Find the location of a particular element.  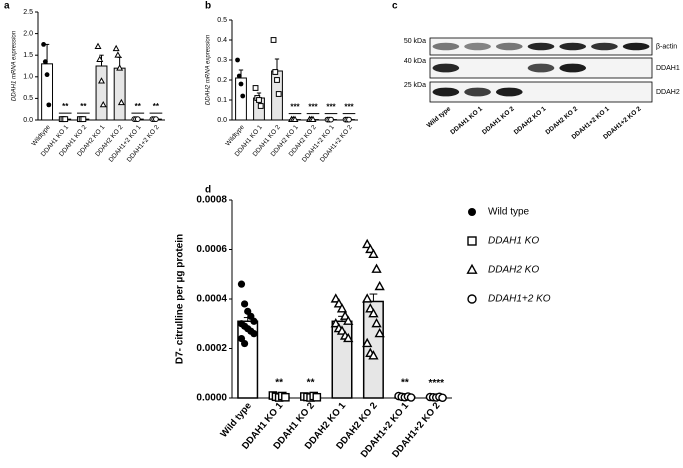

y-tick-label: 0.0004 is located at coordinates (211, 299).